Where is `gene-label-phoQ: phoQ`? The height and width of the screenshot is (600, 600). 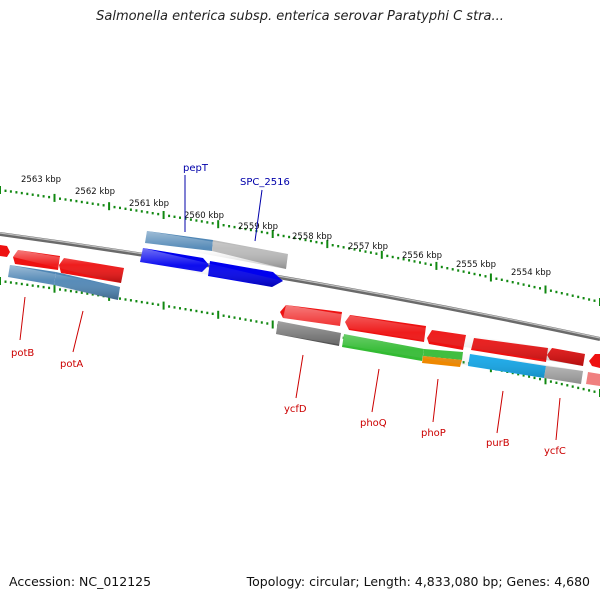 gene-label-phoQ: phoQ is located at coordinates (373, 423).